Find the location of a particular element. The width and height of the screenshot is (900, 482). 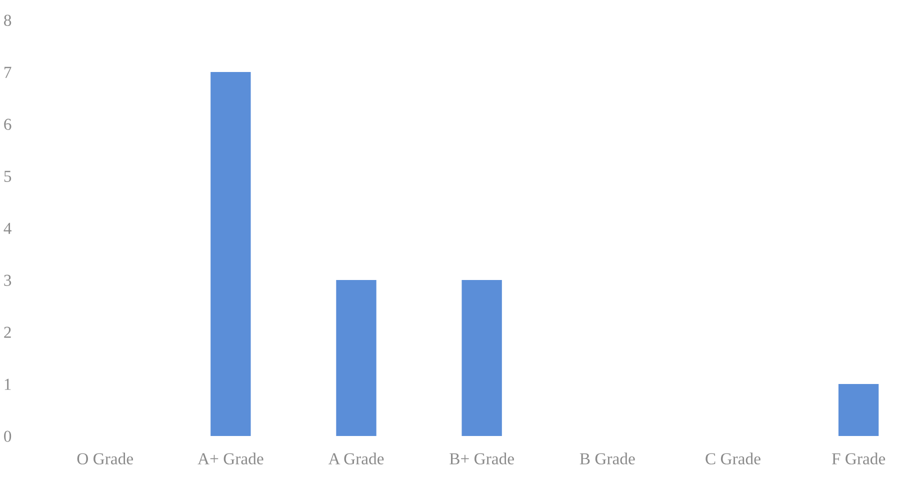

y-tick-label: 4 is located at coordinates (8, 228).